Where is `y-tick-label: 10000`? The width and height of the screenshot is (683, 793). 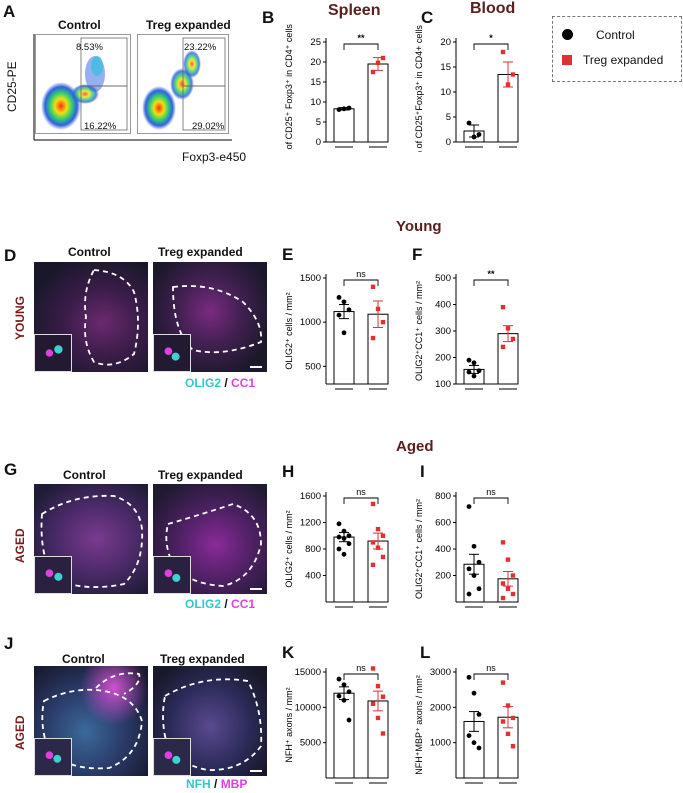
y-tick-label: 10000 is located at coordinates (308, 707).